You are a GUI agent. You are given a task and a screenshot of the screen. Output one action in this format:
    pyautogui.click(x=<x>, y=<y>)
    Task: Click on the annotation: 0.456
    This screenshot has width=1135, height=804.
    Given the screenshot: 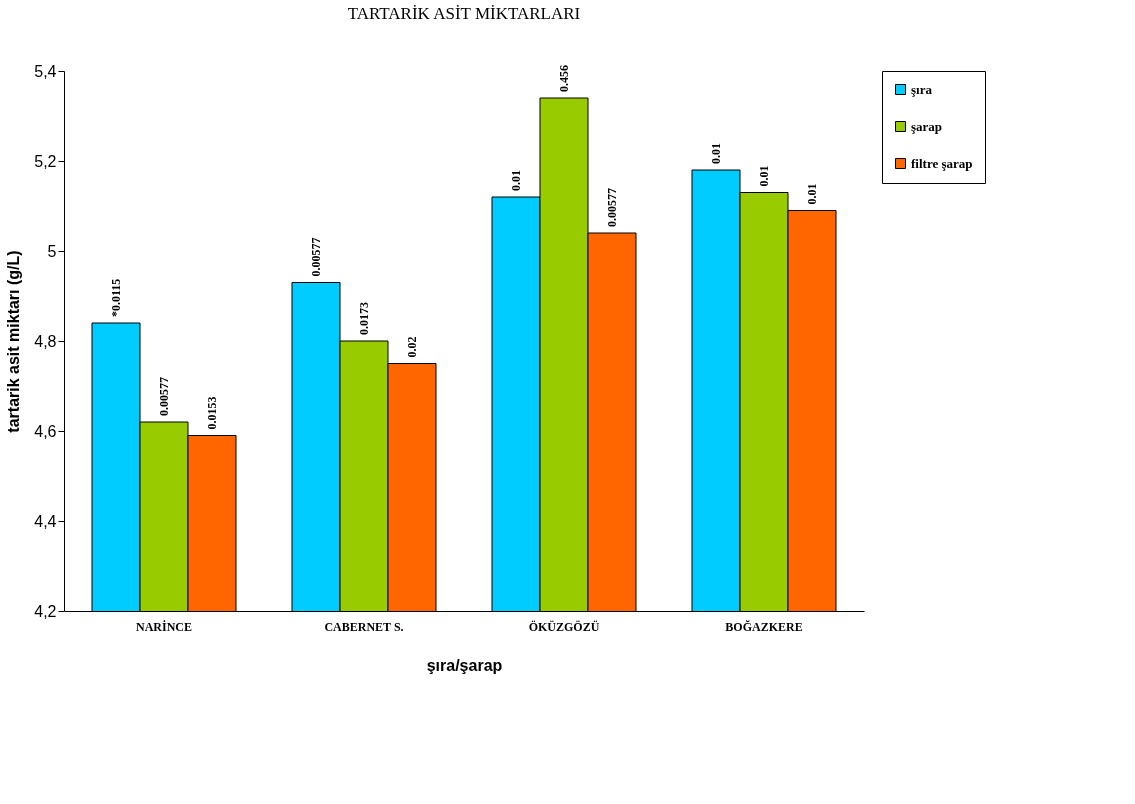 What is the action you would take?
    pyautogui.click(x=564, y=78)
    